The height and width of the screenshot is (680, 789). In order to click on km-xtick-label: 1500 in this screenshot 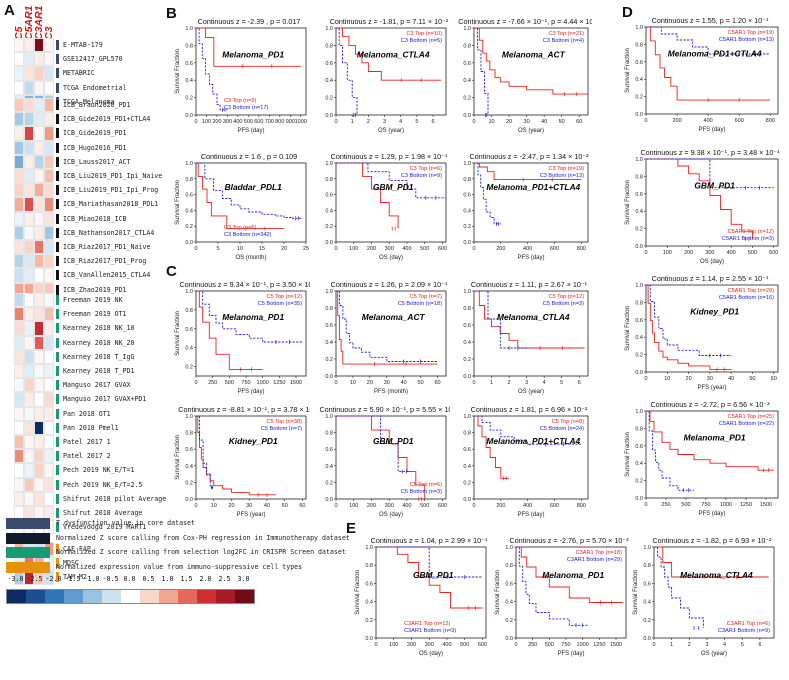, I will do `click(296, 383)`.